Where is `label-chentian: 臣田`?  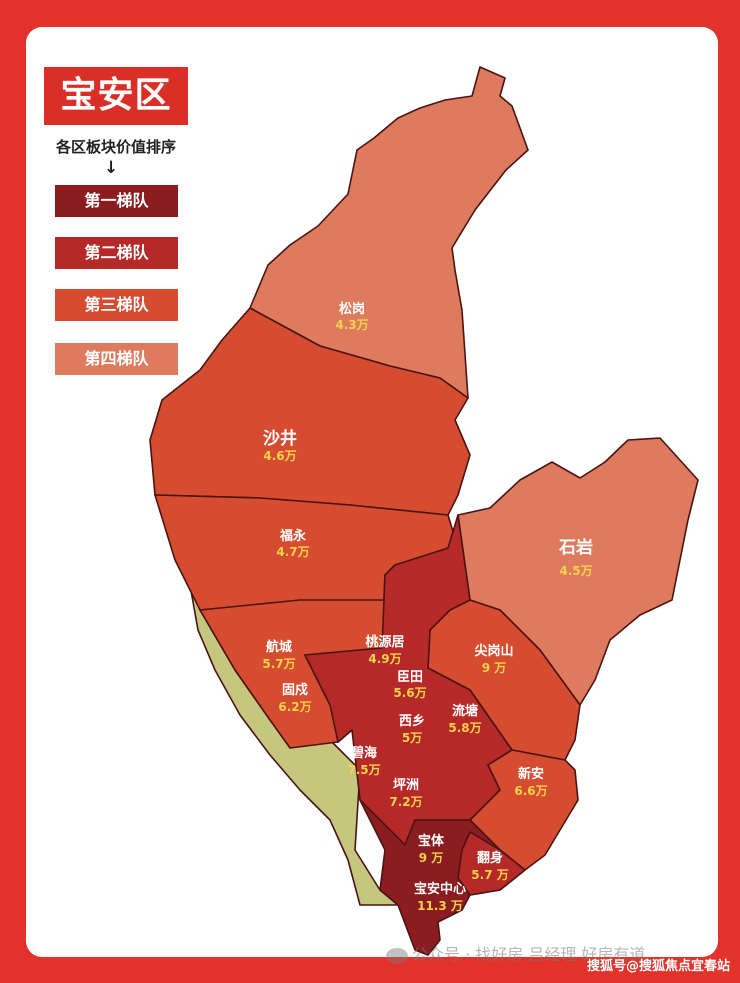
label-chentian: 臣田 is located at coordinates (410, 677).